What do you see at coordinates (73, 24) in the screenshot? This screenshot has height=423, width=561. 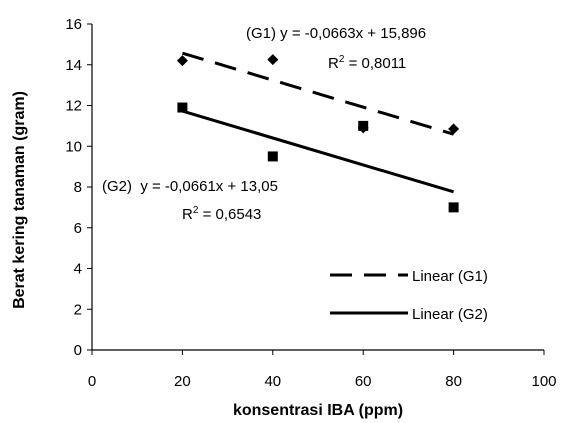 I see `y-tick-label: 16` at bounding box center [73, 24].